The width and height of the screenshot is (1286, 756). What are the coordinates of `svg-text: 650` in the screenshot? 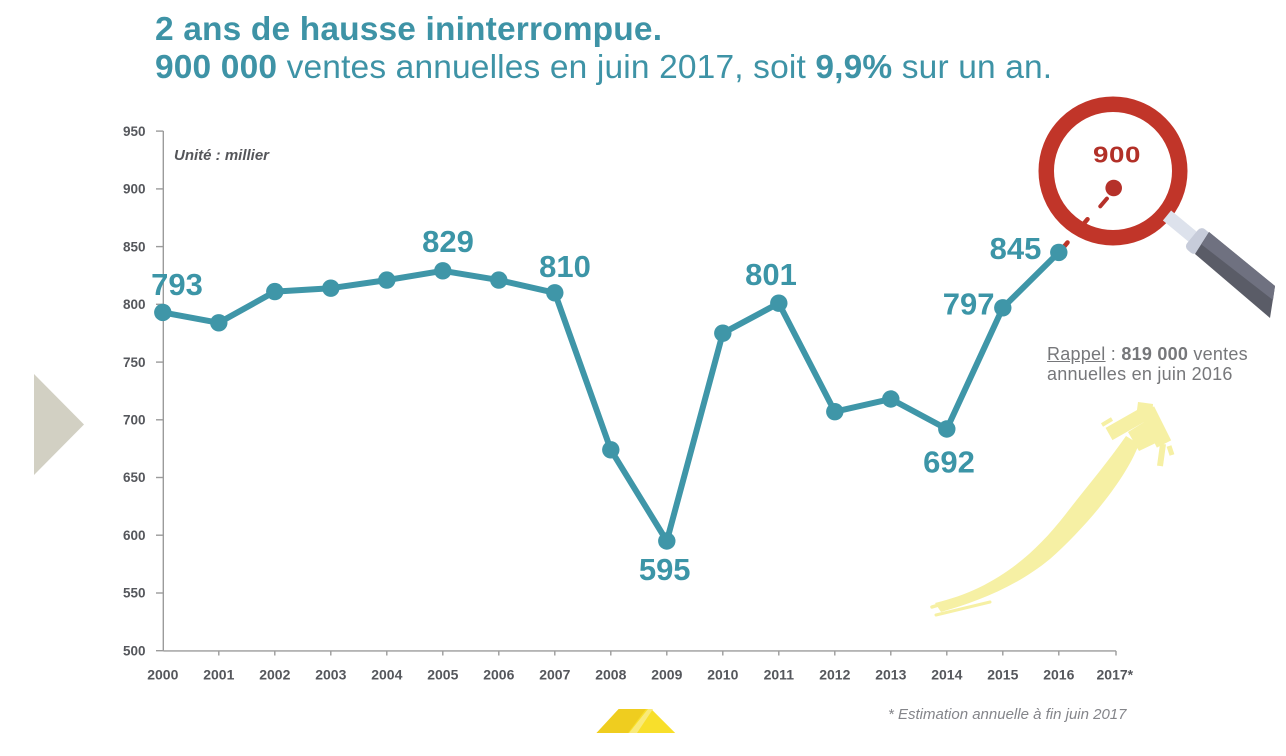 It's located at (134, 477).